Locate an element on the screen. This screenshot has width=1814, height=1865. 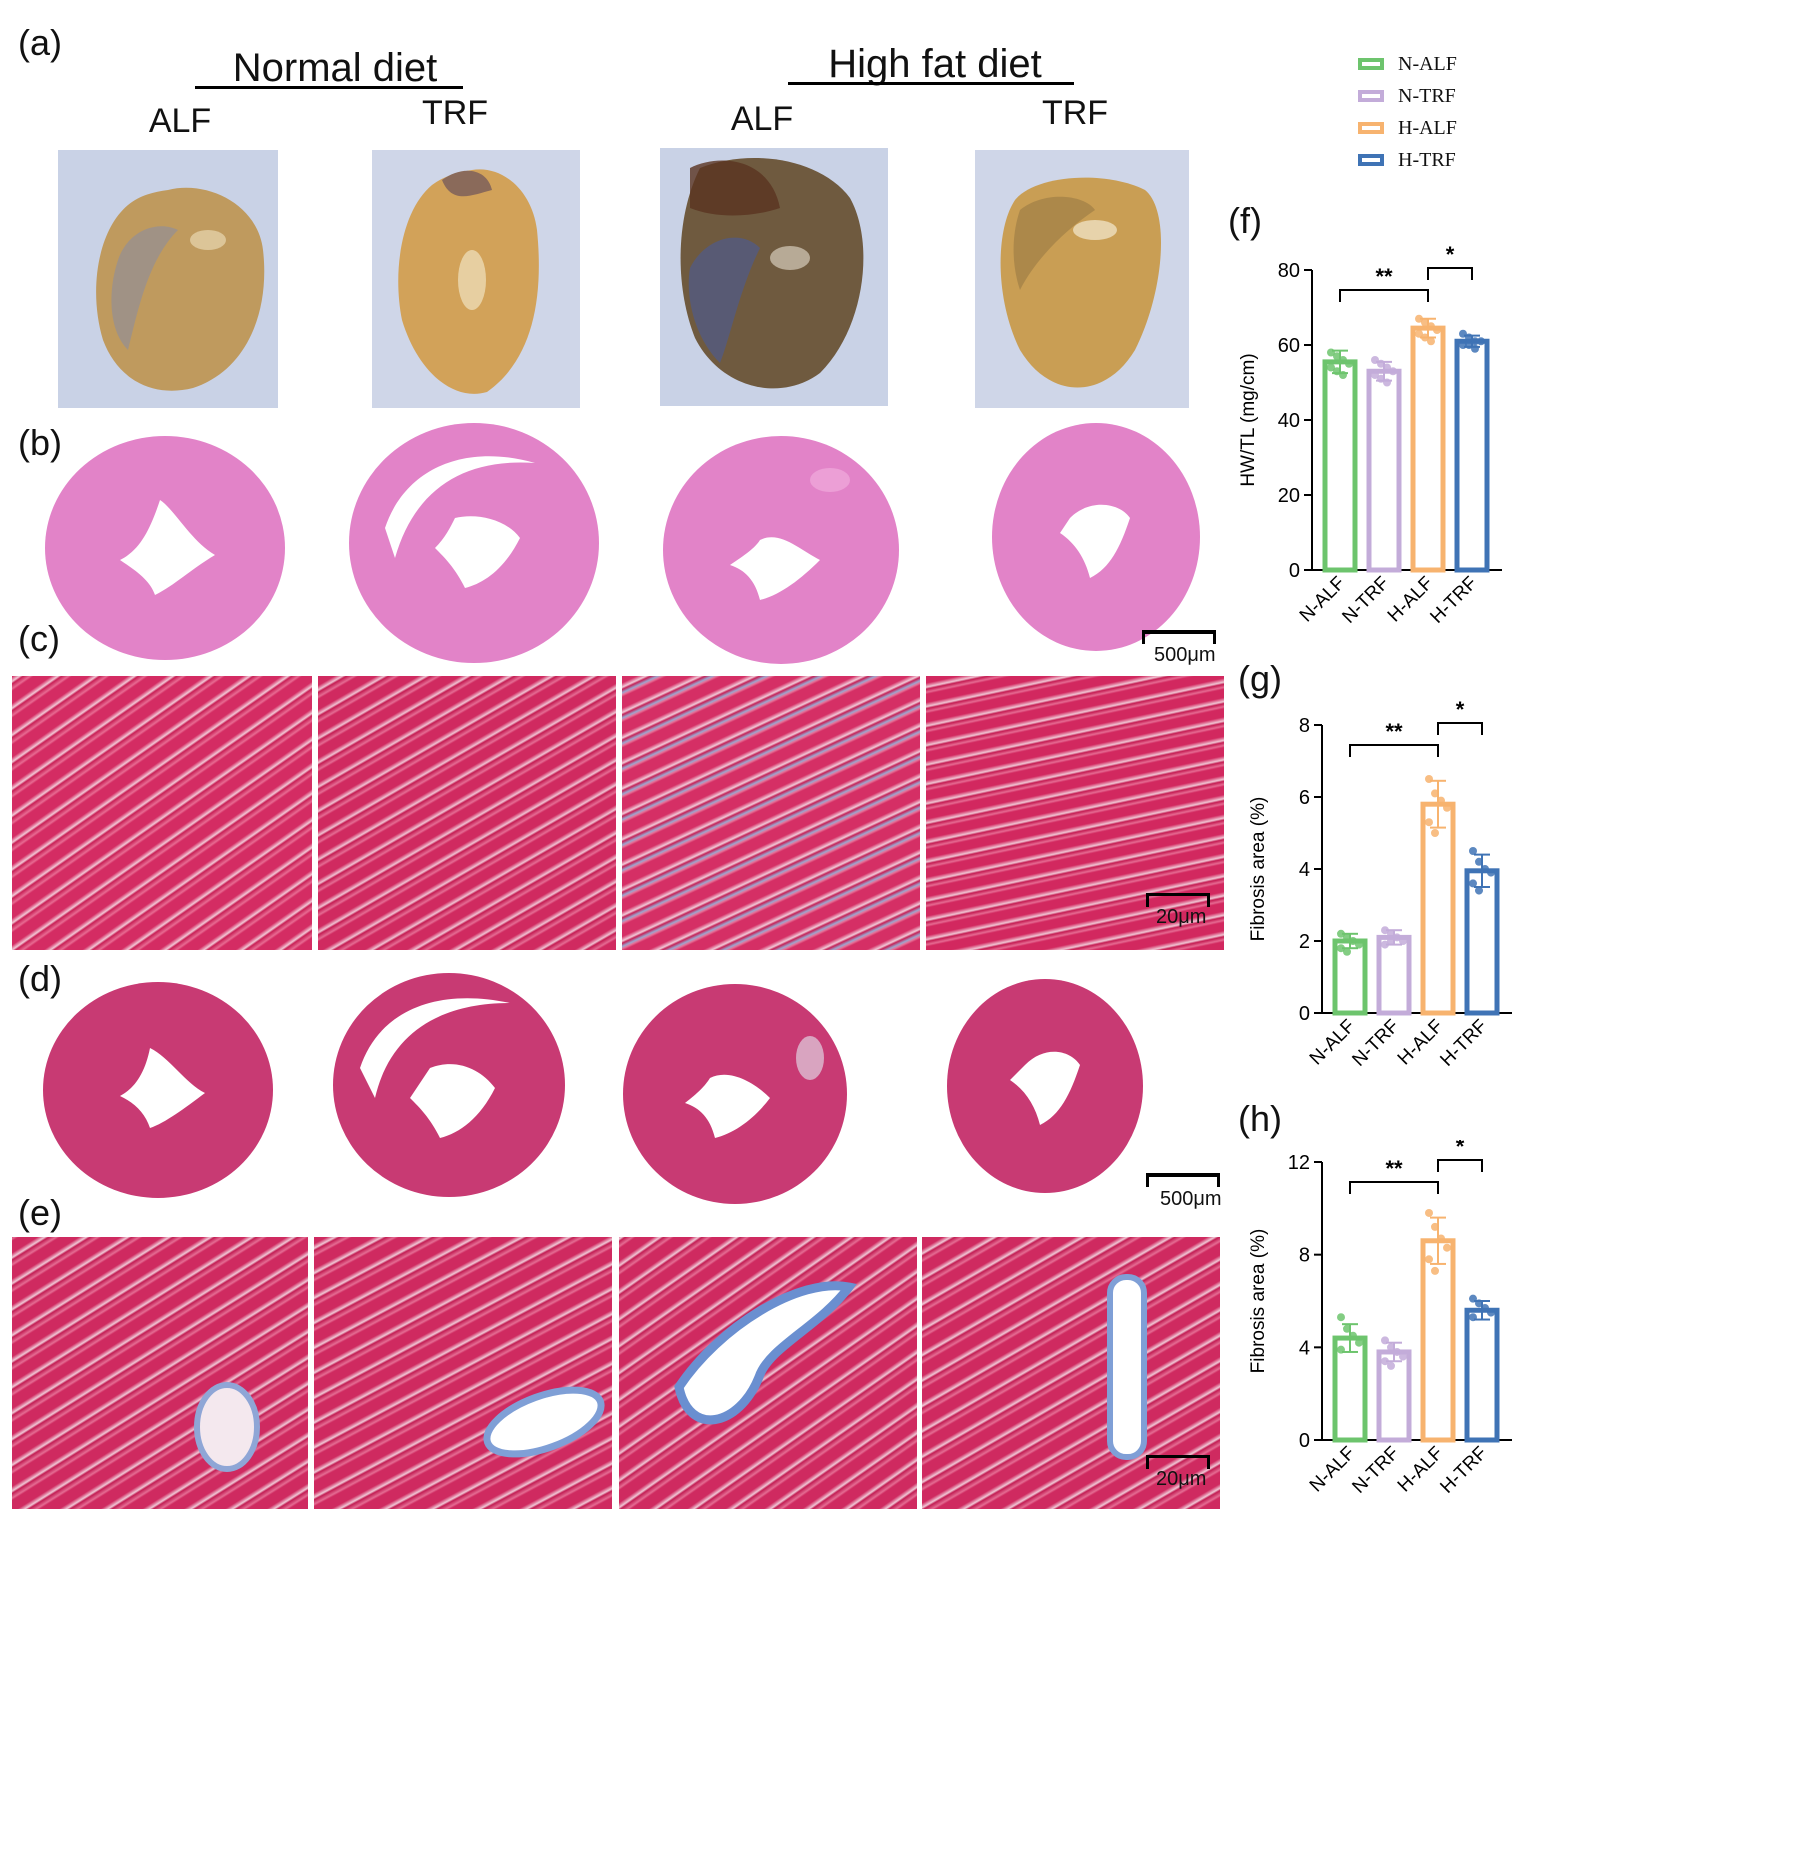
y-tick-label: 8 is located at coordinates (1304, 1256).